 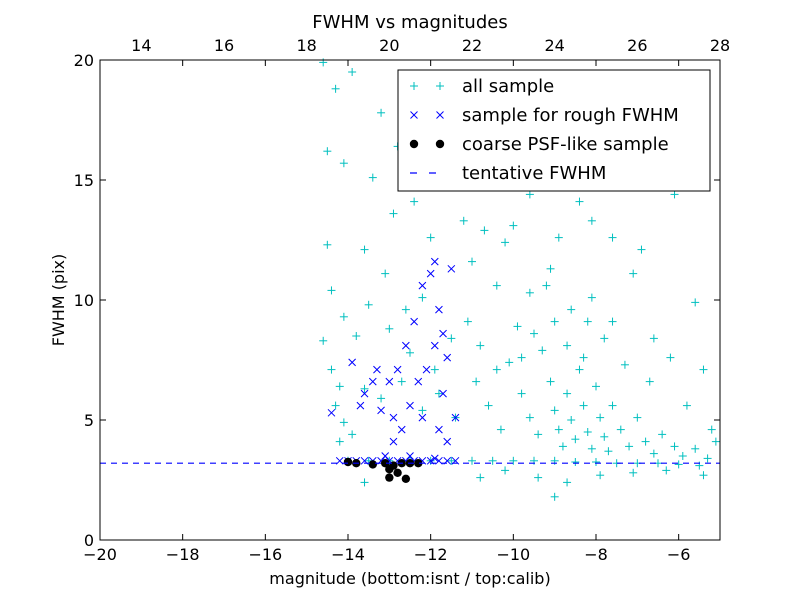 I want to click on legend-swatch-x, so click(x=440, y=115).